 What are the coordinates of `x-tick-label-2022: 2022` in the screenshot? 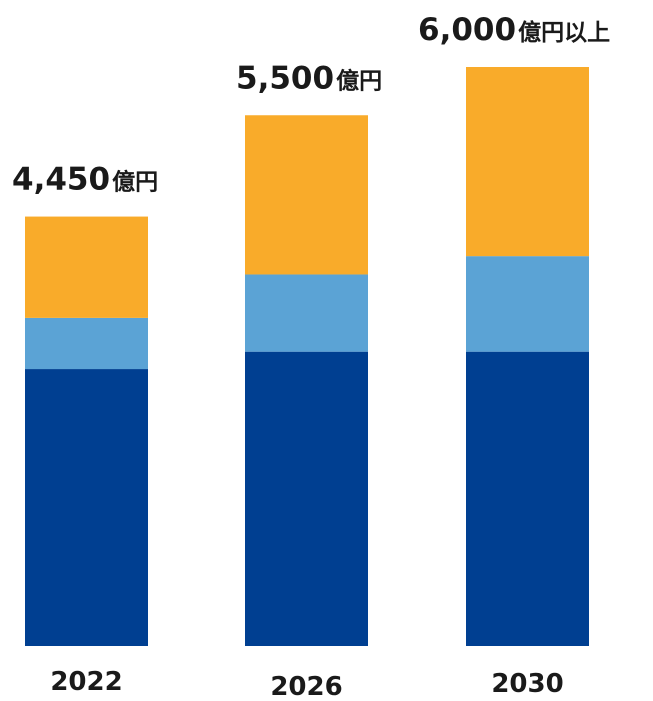 It's located at (86, 682).